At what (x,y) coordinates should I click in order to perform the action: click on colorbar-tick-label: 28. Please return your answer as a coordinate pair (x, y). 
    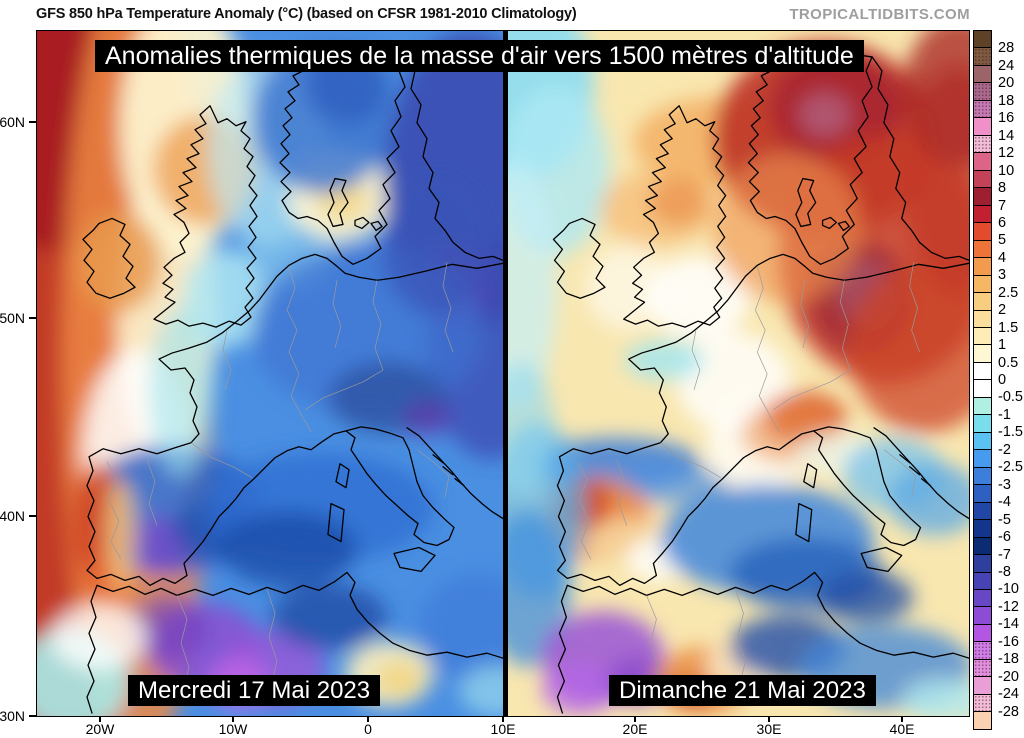
    Looking at the image, I should click on (1006, 48).